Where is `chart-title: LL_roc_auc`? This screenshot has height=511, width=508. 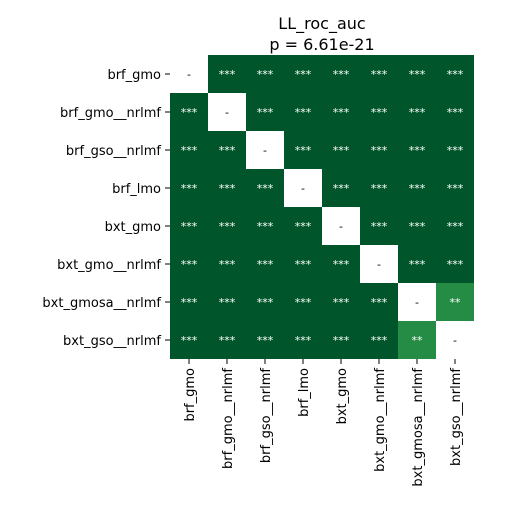
chart-title: LL_roc_auc is located at coordinates (321, 24).